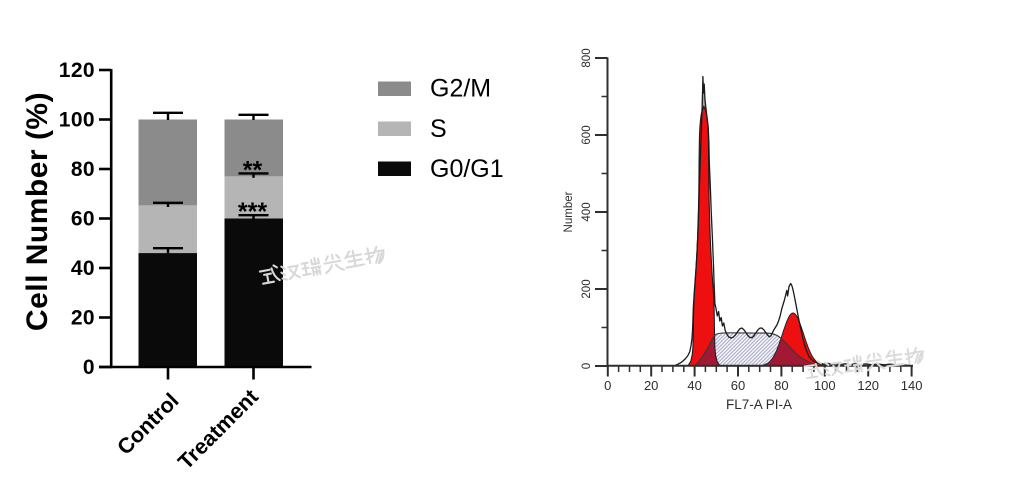 The image size is (1024, 503). I want to click on svg-text: Cell Number (%), so click(37, 211).